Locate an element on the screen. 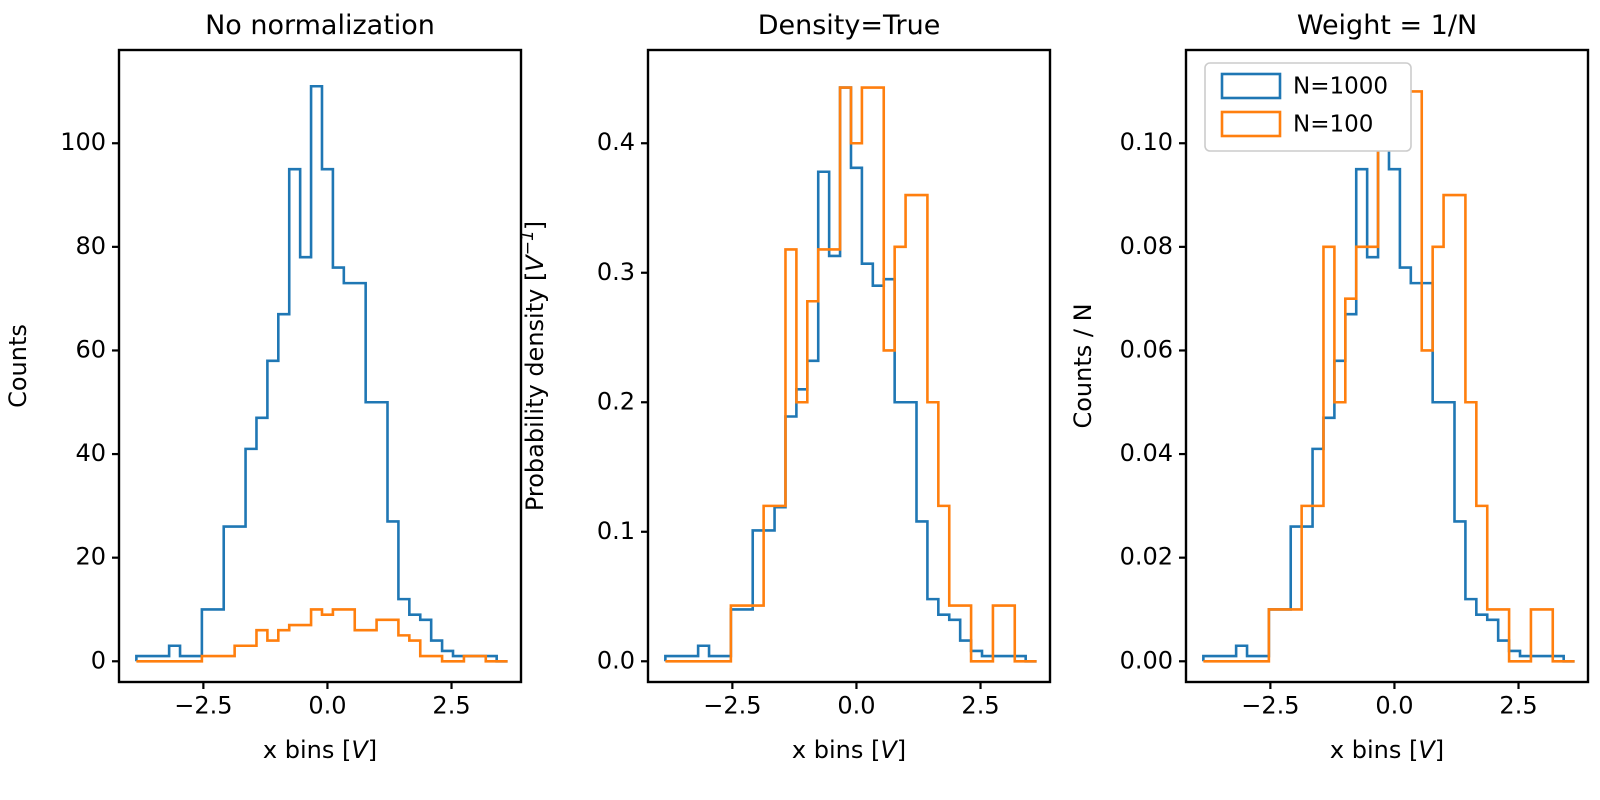 The height and width of the screenshot is (800, 1600). y-tick-label: 0.06 is located at coordinates (1146, 349).